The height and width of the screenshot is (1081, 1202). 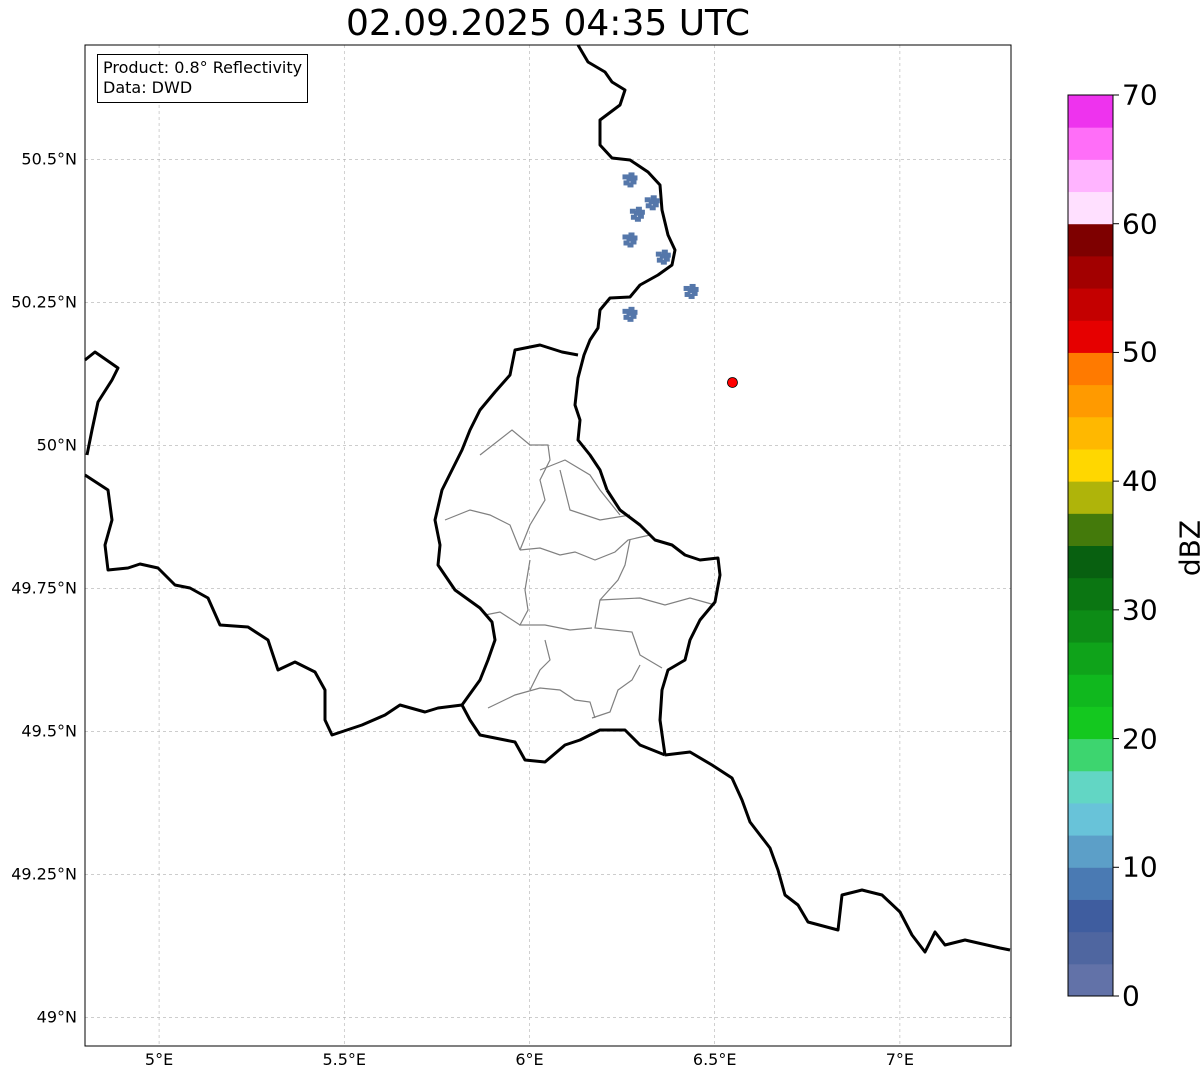 What do you see at coordinates (49, 731) in the screenshot?
I see `lat-tick-label: 49.5°N` at bounding box center [49, 731].